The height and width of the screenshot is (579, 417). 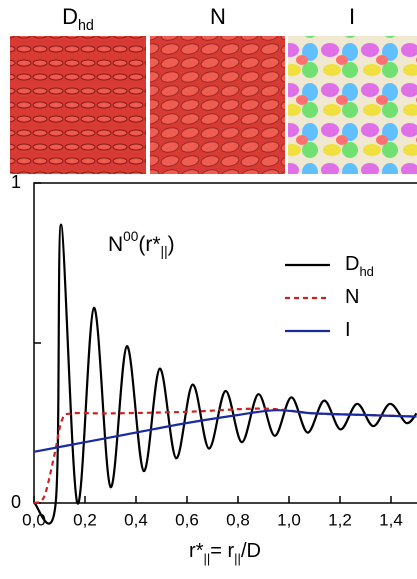 What do you see at coordinates (187, 519) in the screenshot?
I see `x-tick-label: 0,6` at bounding box center [187, 519].